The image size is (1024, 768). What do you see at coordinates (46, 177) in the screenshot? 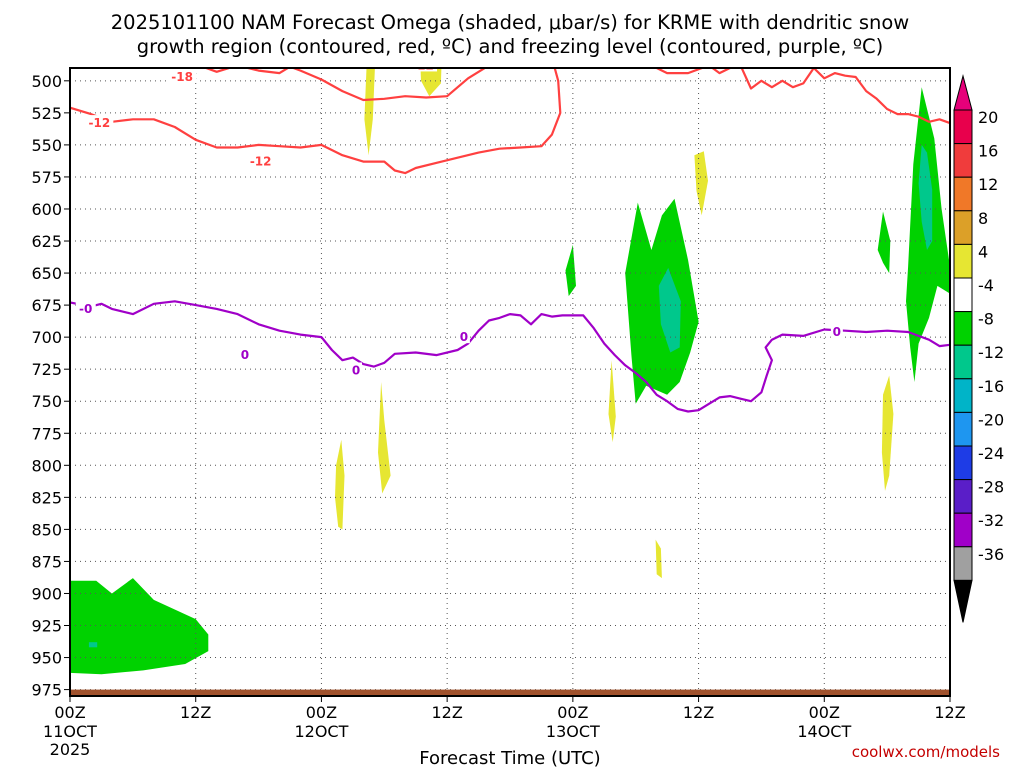
I see `y-tick-label: 575` at bounding box center [46, 177].